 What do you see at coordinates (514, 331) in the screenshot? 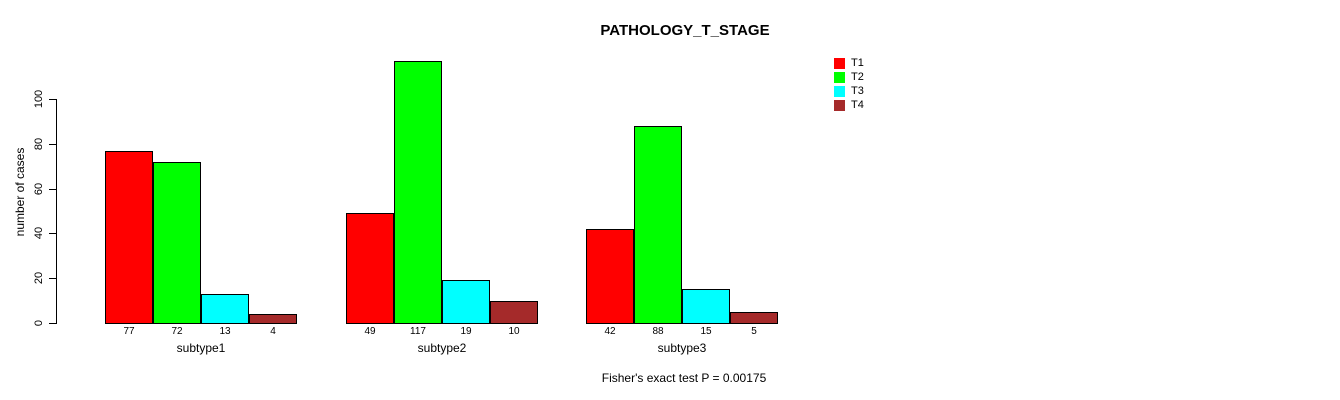
I see `bar-value-label-subtype2-T4: 10` at bounding box center [514, 331].